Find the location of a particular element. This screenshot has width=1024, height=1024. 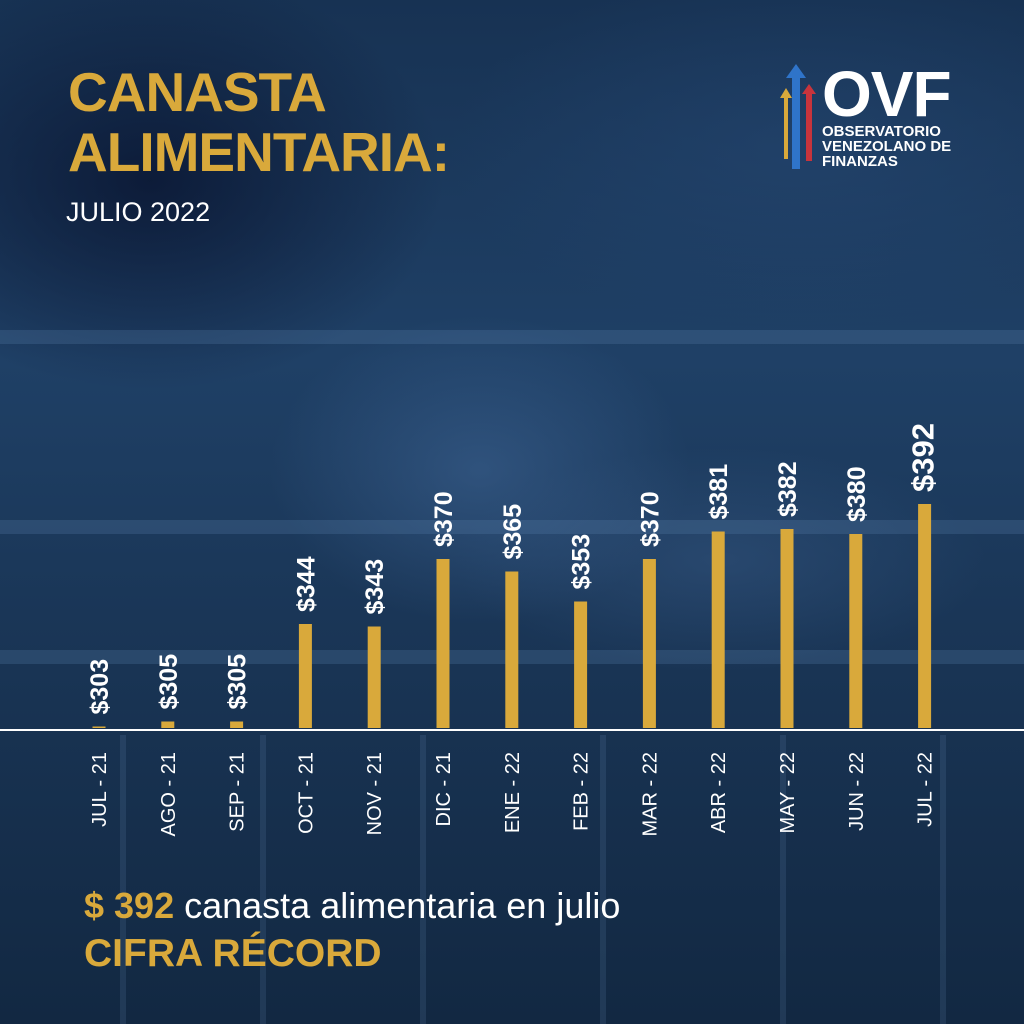

page-title: CANASTA ALIMENTARIA: is located at coordinates (259, 122).